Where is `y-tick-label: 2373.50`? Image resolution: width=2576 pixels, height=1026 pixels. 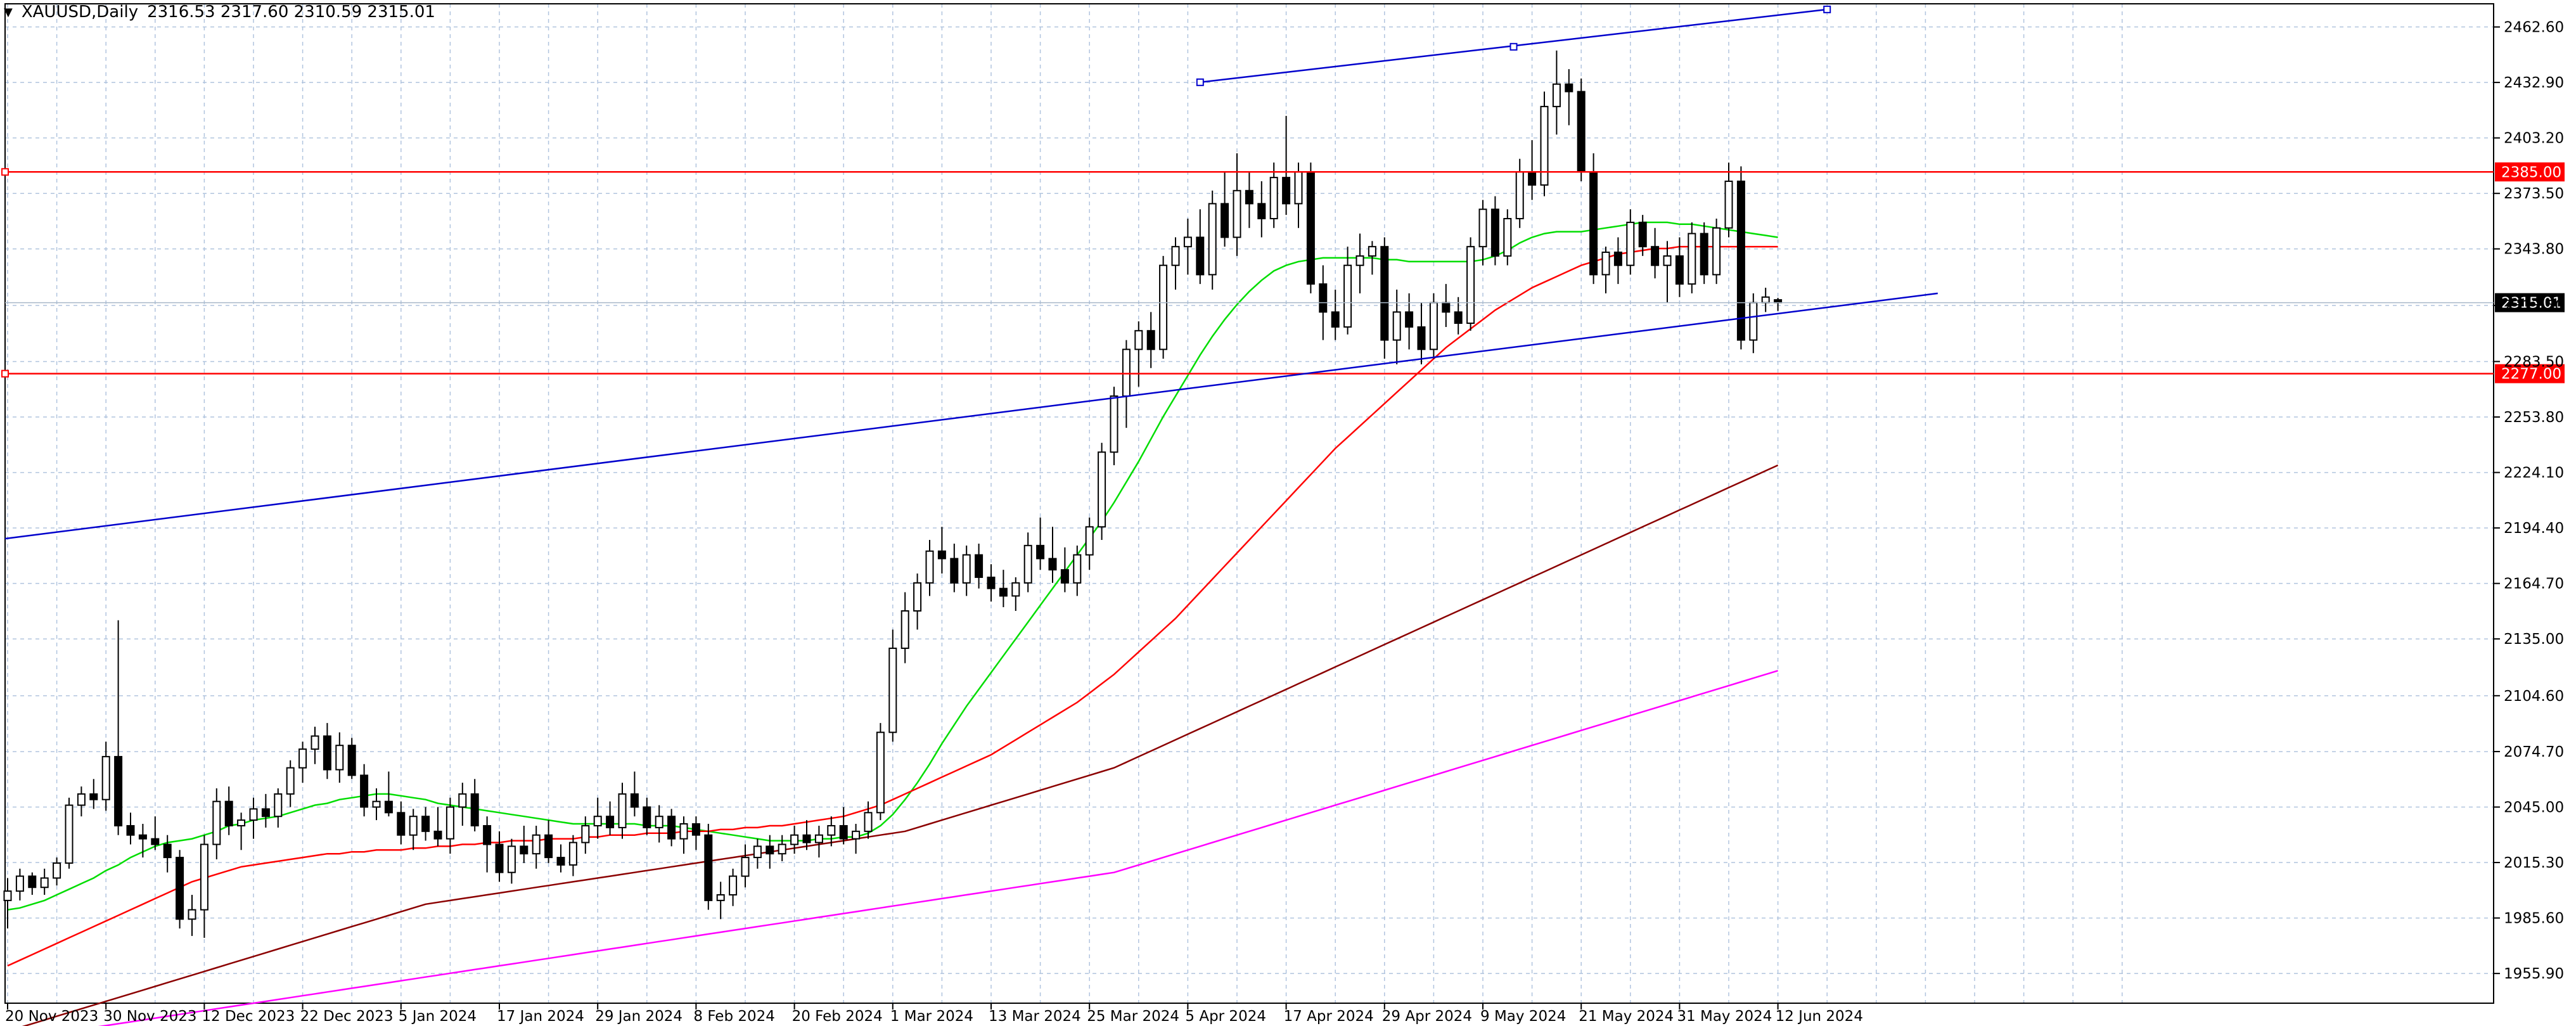
y-tick-label: 2373.50 is located at coordinates (2534, 194).